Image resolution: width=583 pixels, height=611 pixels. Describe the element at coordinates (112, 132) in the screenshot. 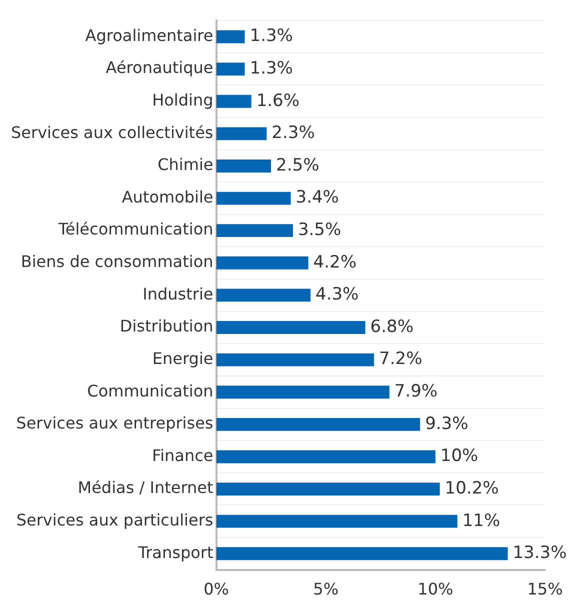

I see `y-tick-label: Services aux collectivités` at that location.